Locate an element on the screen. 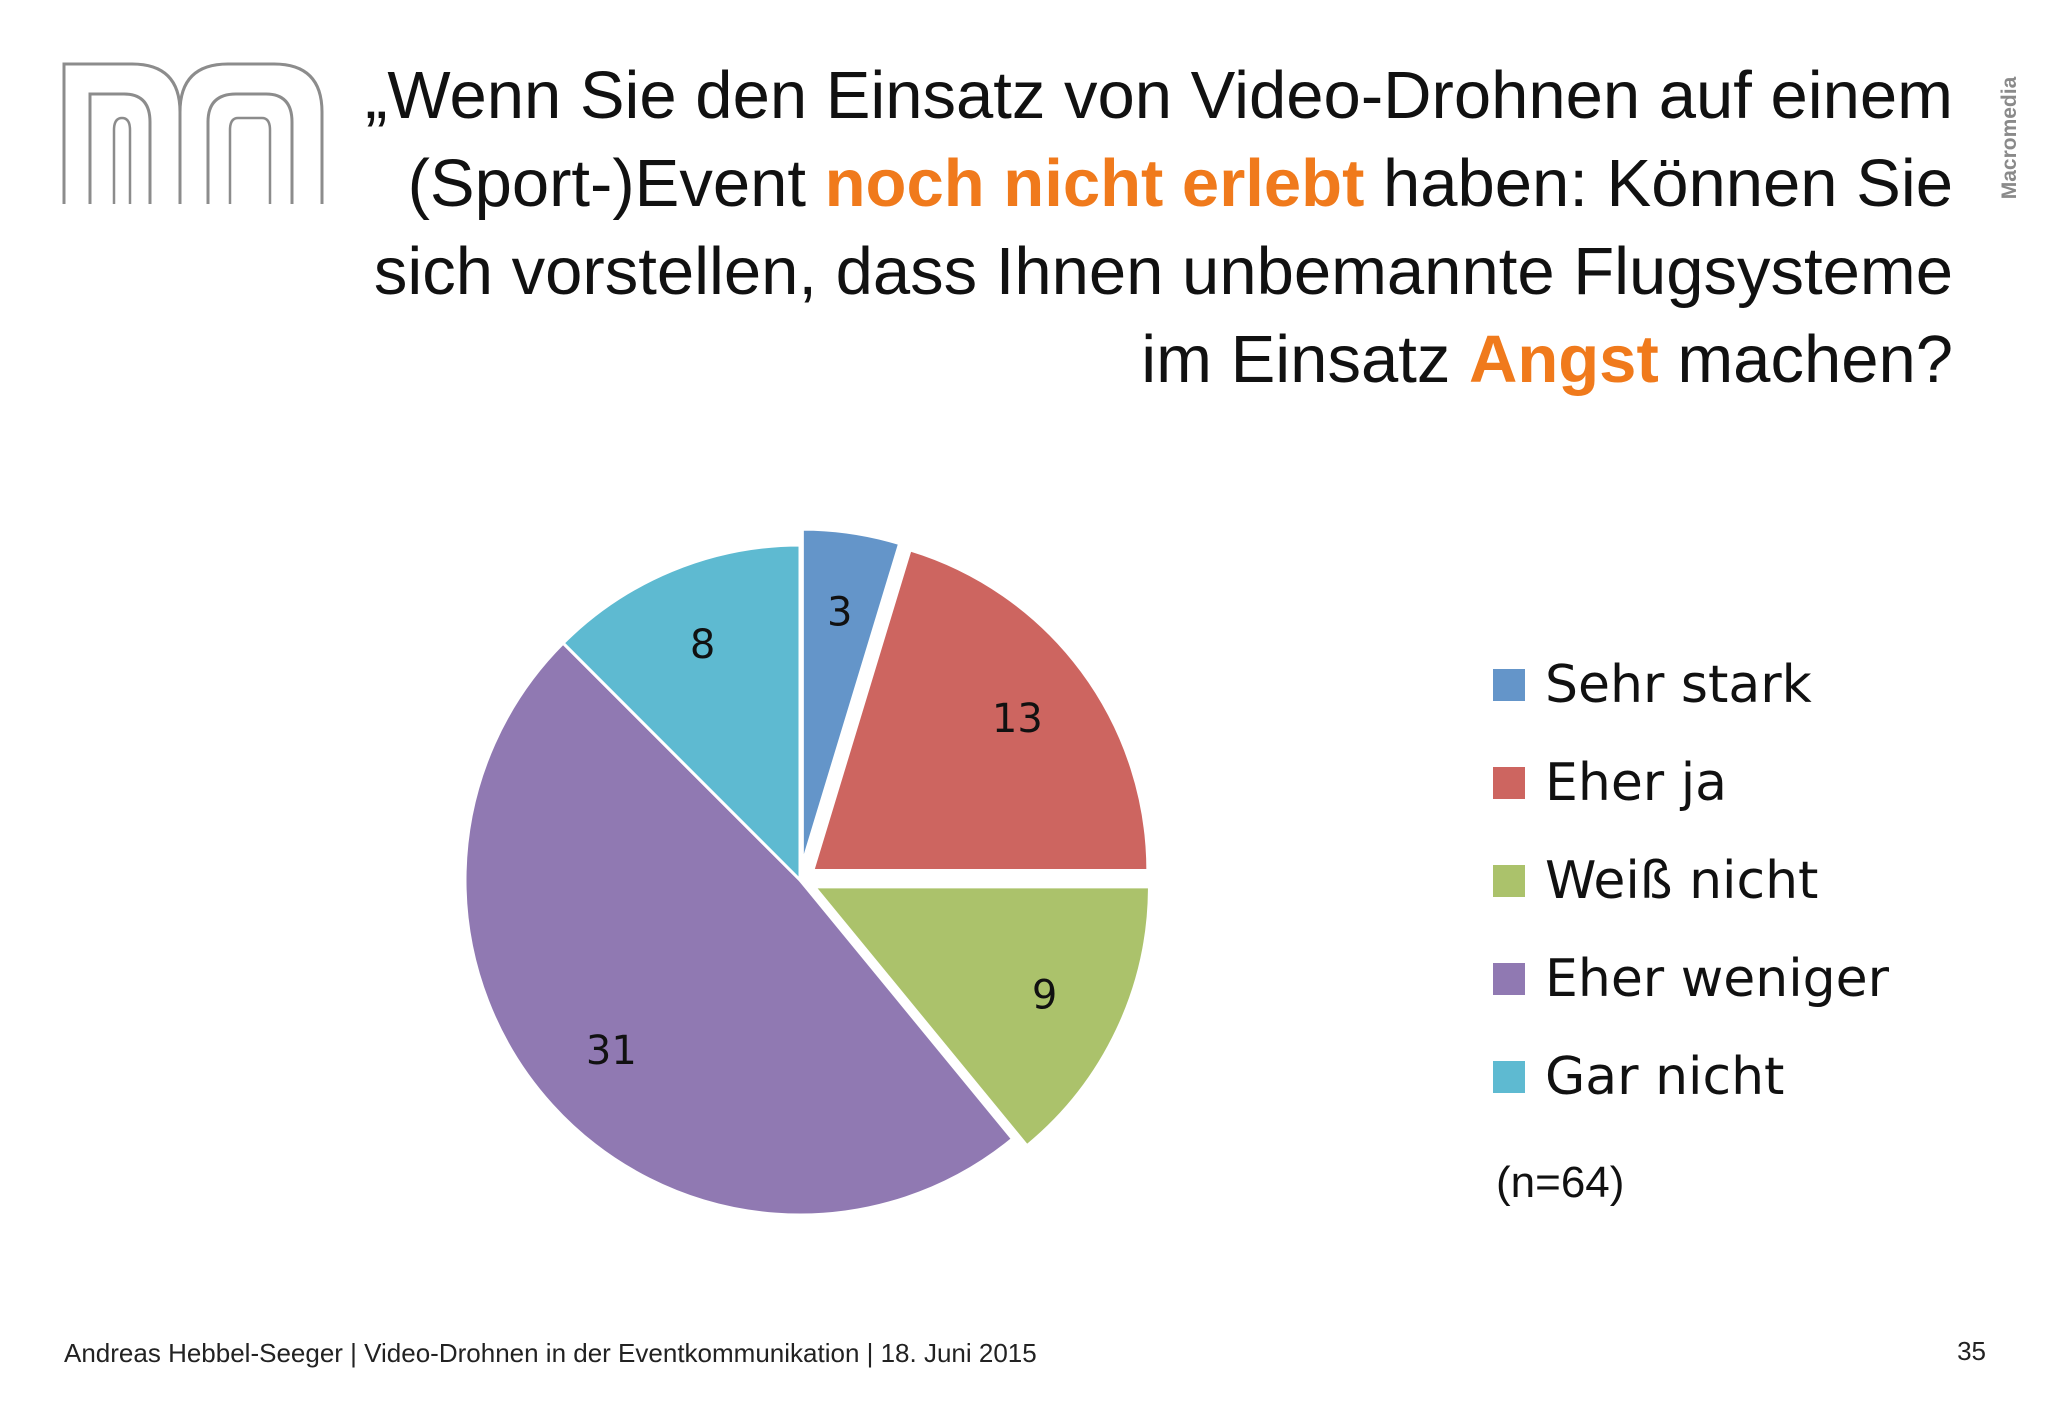 The height and width of the screenshot is (1418, 2048). legend-item-eher-weniger: Eher weniger is located at coordinates (1691, 979).